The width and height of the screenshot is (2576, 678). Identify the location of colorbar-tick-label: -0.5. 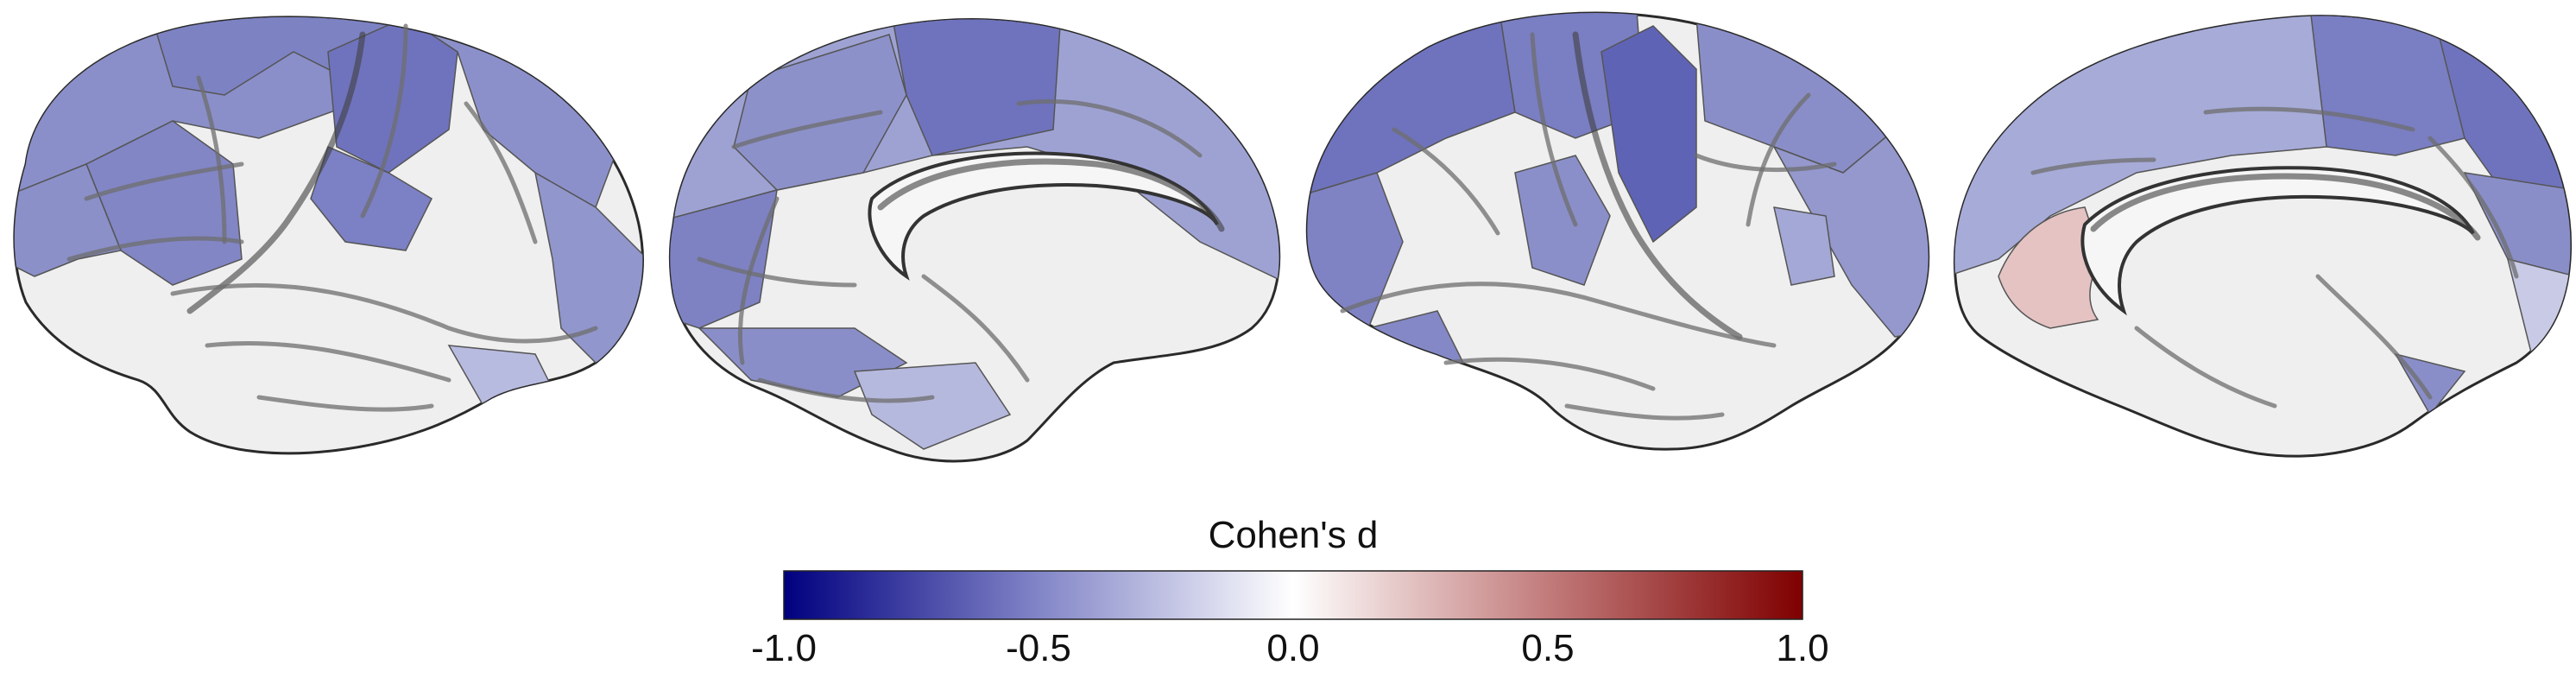
(1038, 648).